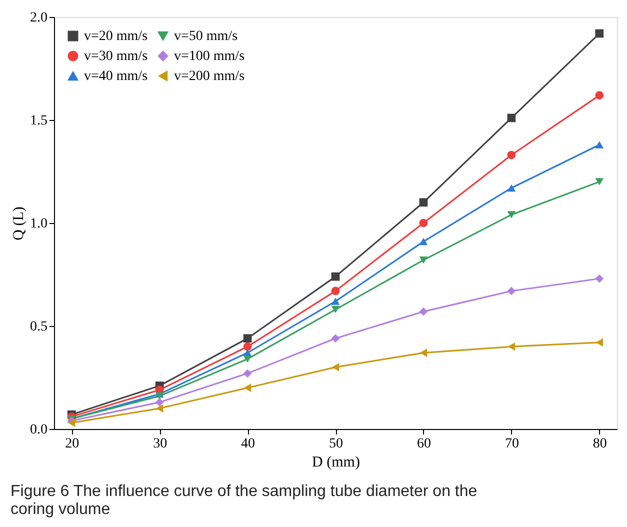 The width and height of the screenshot is (627, 527). Describe the element at coordinates (244, 500) in the screenshot. I see `caption: Figure 6 The influence curve of the sampling tube diameter on the coring volume` at that location.